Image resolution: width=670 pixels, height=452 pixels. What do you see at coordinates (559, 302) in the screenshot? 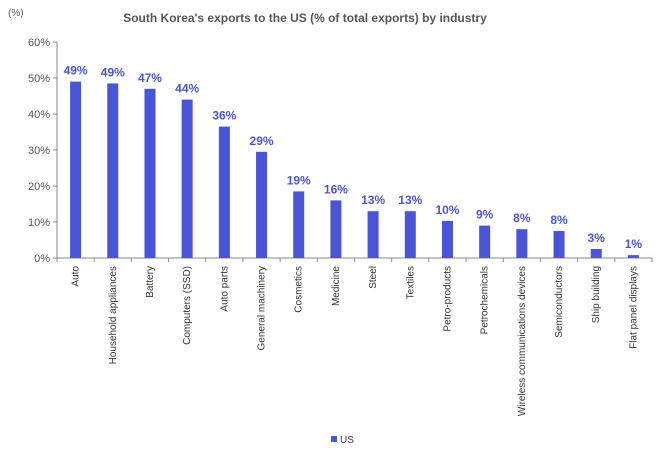
I see `x-tick-label: Semiconductors` at bounding box center [559, 302].